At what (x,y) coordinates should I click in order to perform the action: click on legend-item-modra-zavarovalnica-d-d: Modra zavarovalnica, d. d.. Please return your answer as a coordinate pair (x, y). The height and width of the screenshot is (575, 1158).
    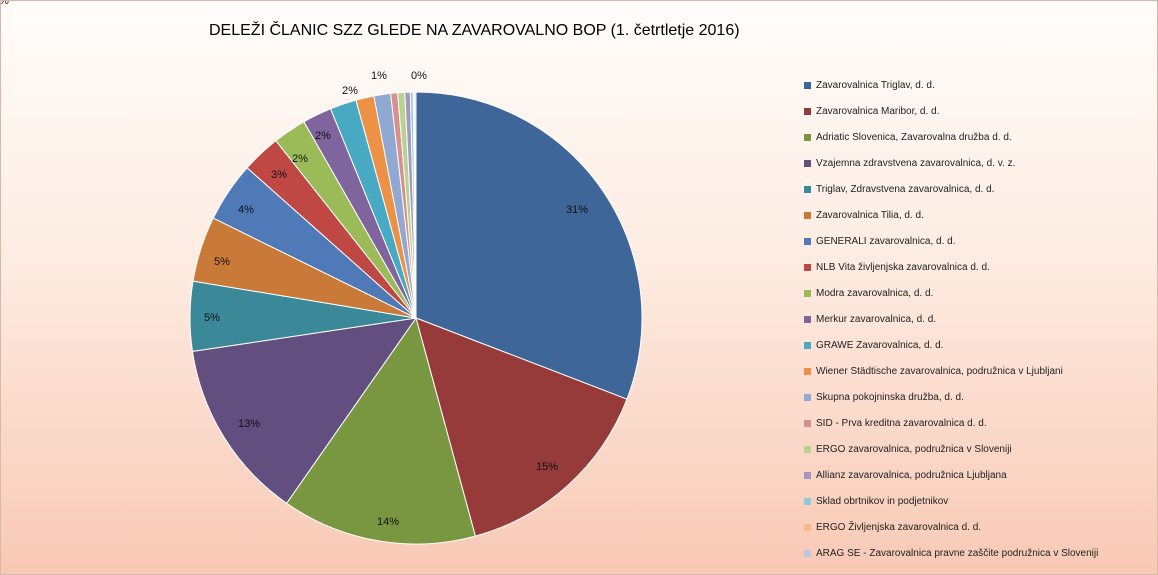
    Looking at the image, I should click on (951, 293).